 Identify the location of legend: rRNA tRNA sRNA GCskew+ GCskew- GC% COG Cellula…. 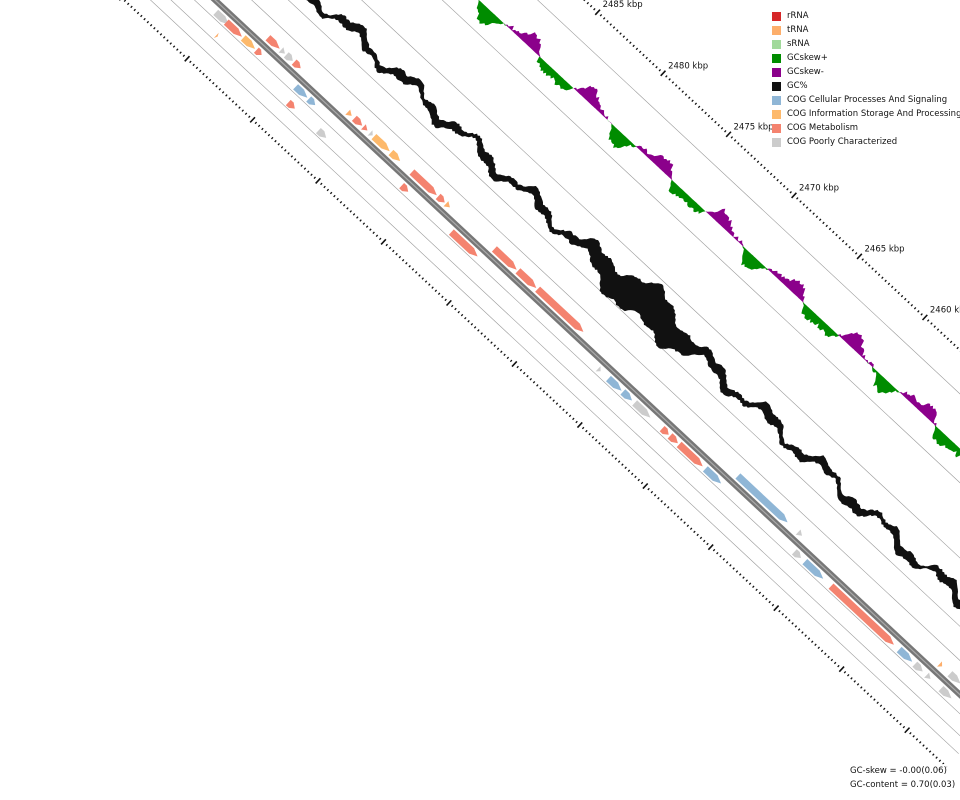
(866, 79).